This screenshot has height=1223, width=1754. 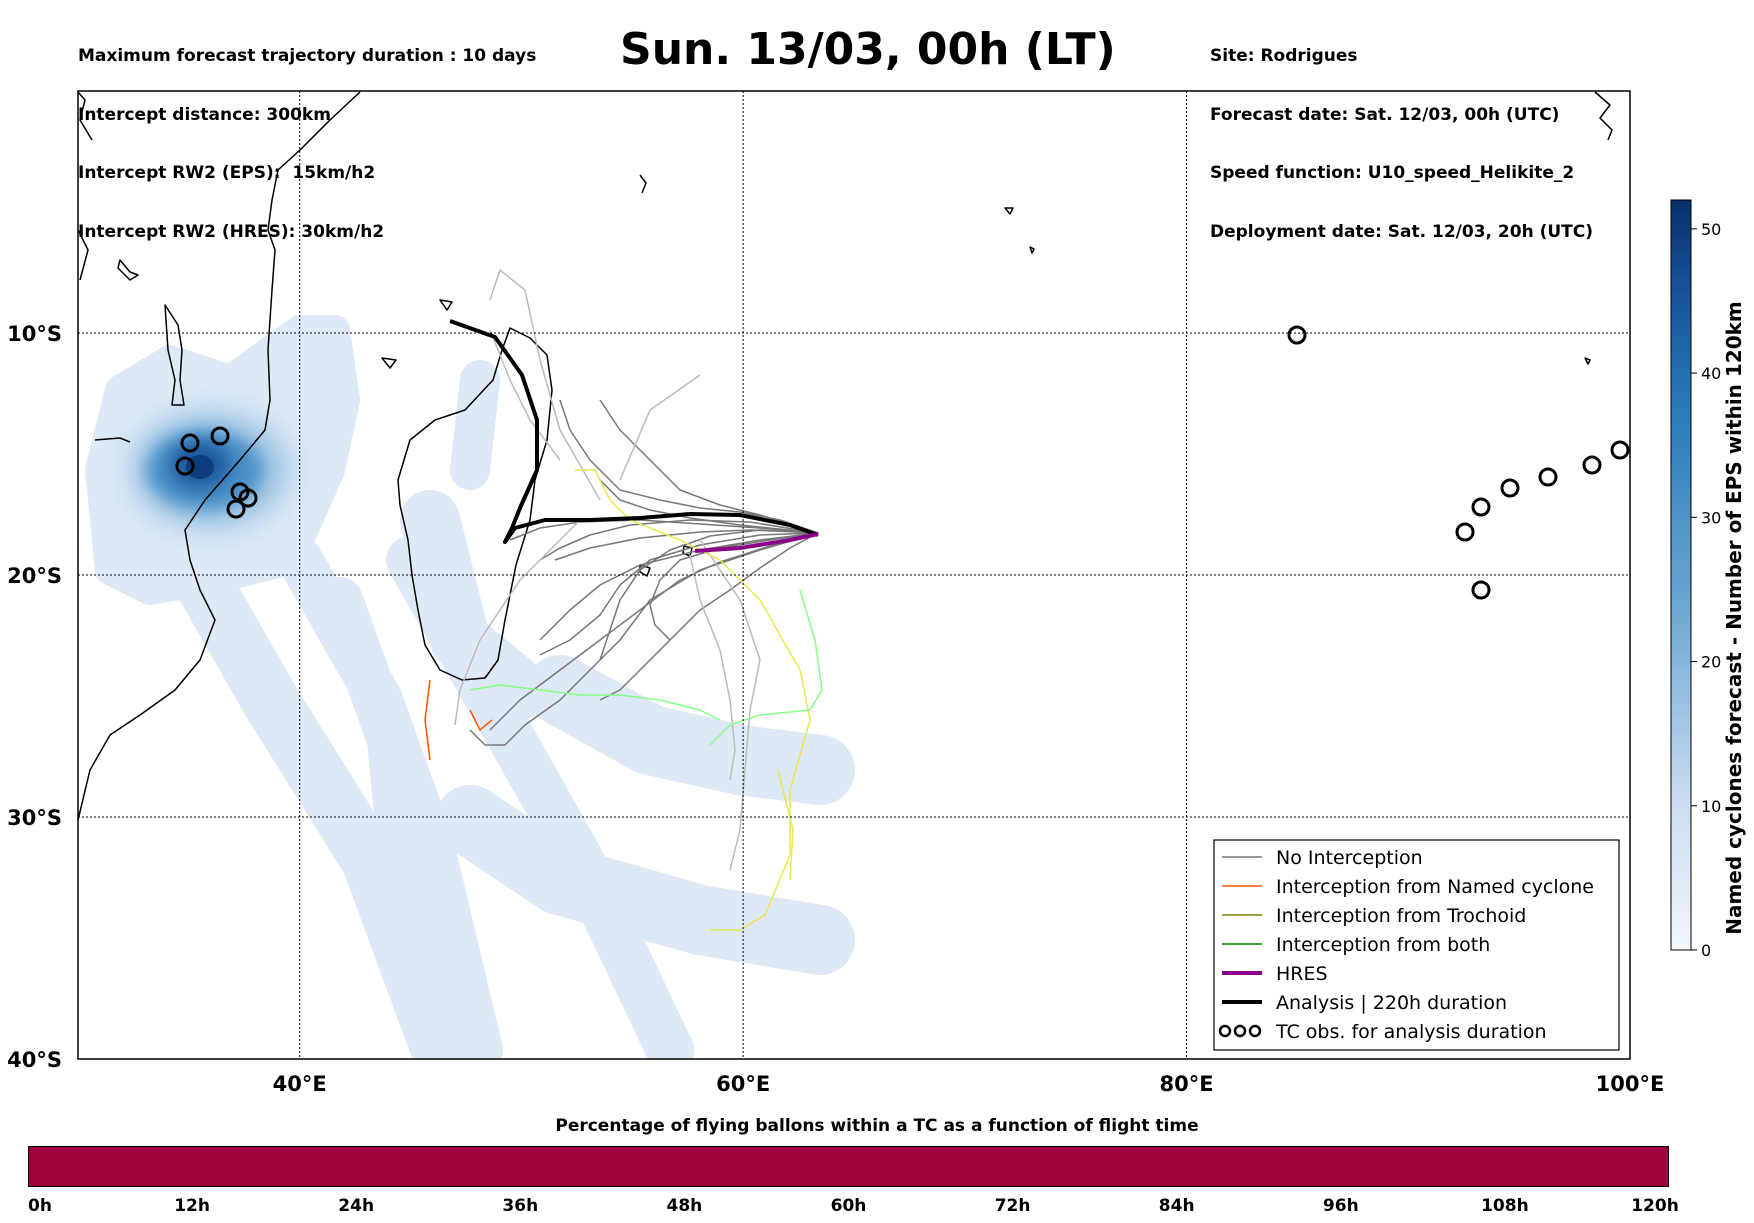 What do you see at coordinates (1302, 974) in the screenshot?
I see `legend-label: HRES` at bounding box center [1302, 974].